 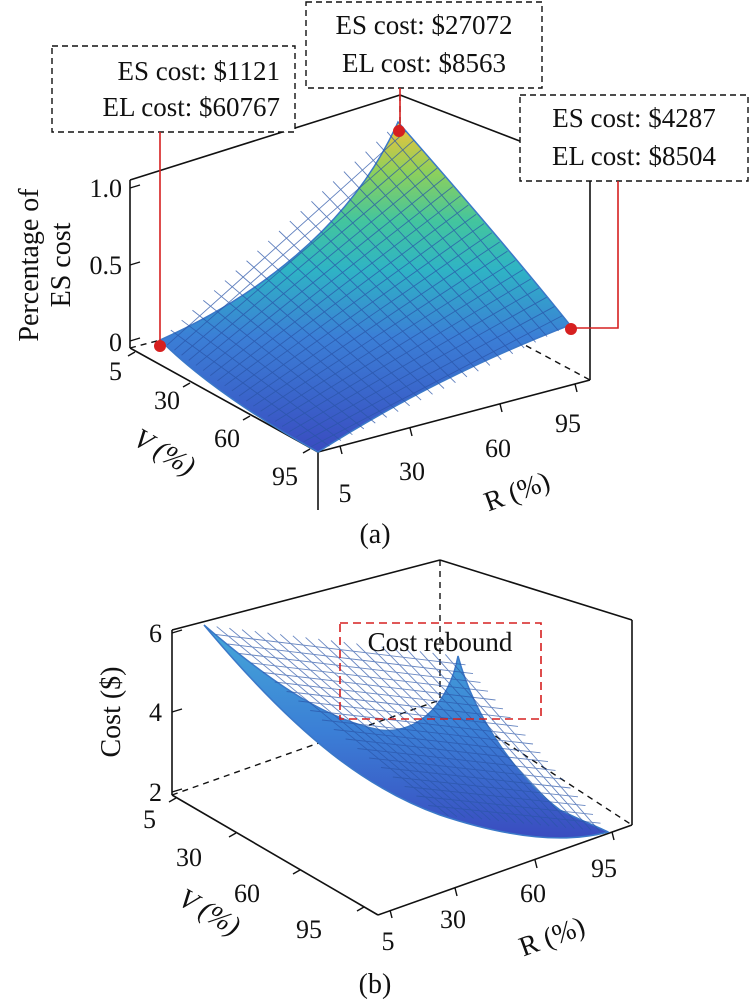 What do you see at coordinates (412, 471) in the screenshot?
I see `panel-a-rtick-2: 30` at bounding box center [412, 471].